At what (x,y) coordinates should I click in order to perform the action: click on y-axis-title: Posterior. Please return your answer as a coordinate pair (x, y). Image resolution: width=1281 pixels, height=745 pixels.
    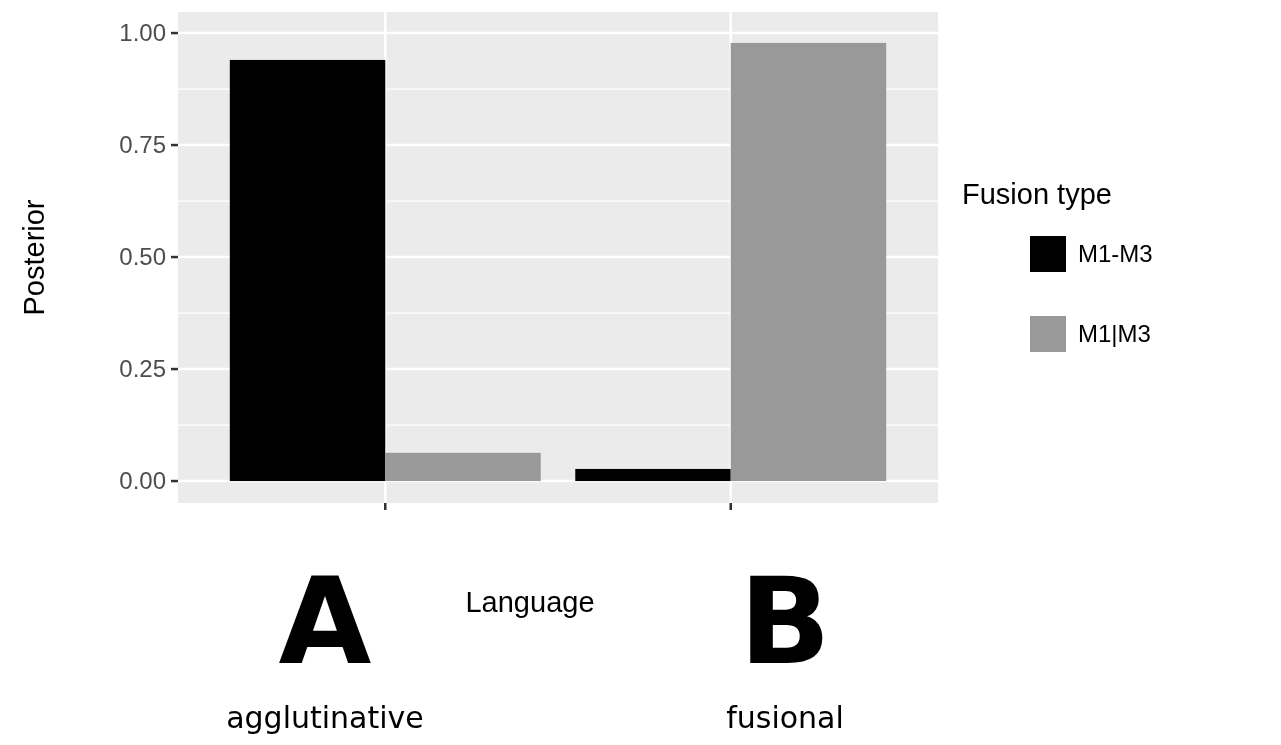
    Looking at the image, I should click on (34, 257).